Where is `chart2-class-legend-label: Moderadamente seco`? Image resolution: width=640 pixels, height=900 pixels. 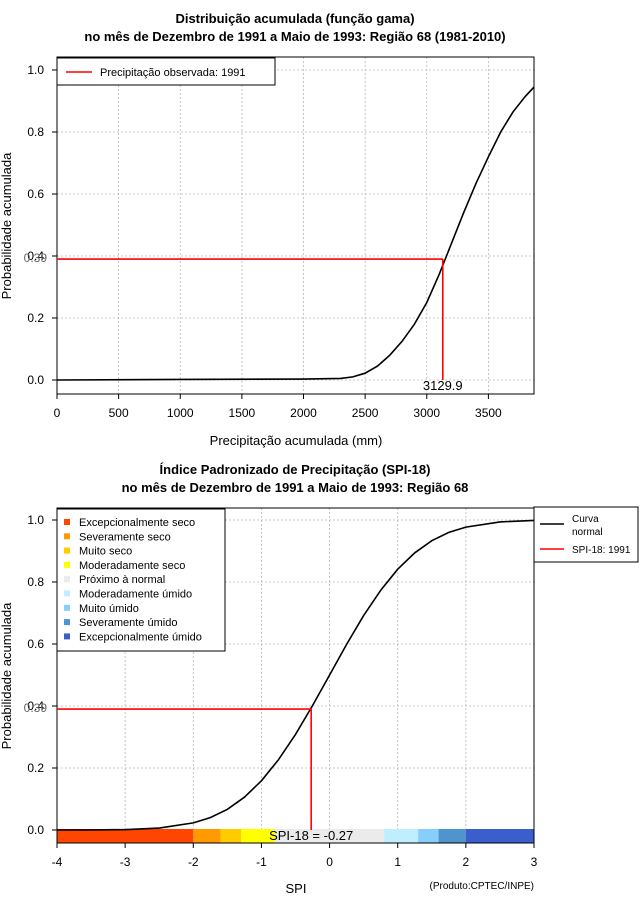
chart2-class-legend-label: Moderadamente seco is located at coordinates (132, 566).